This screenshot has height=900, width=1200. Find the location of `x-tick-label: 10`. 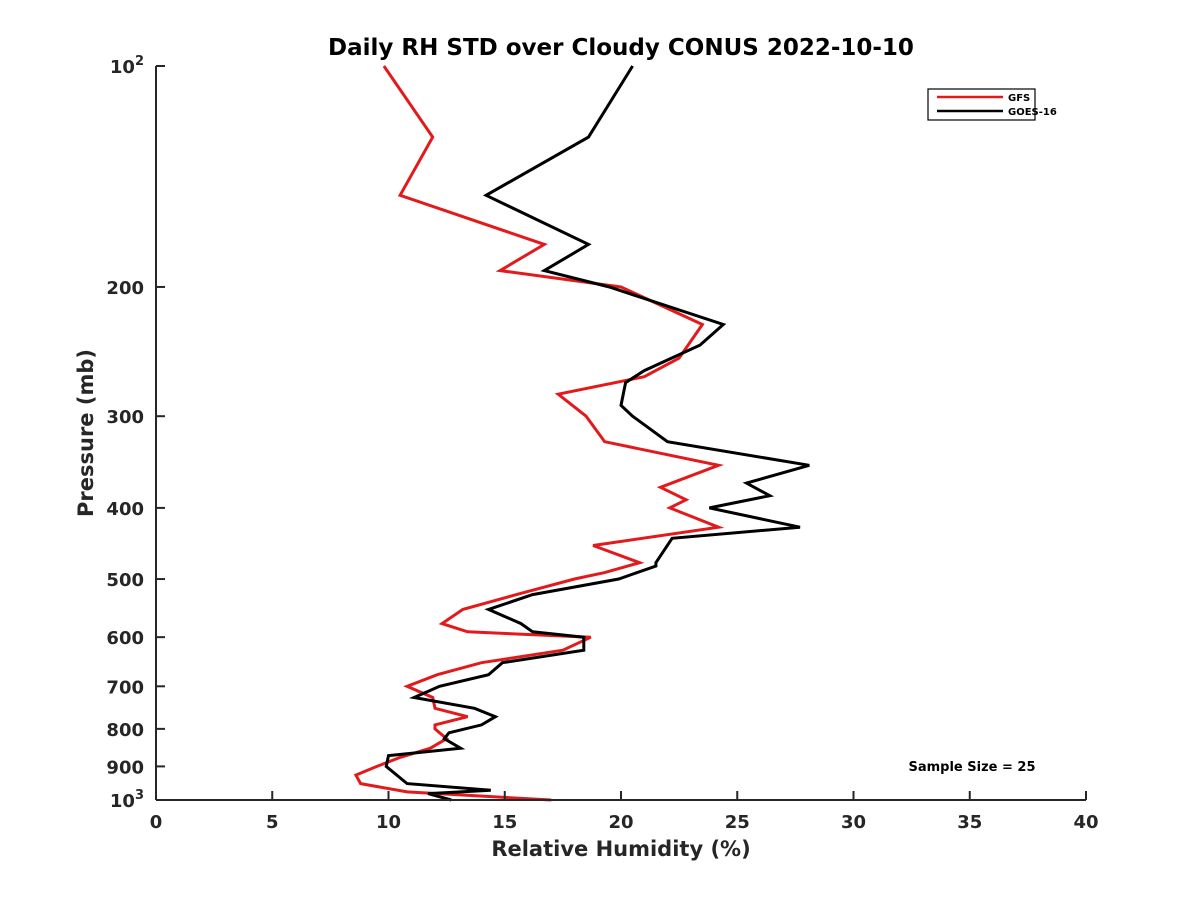

x-tick-label: 10 is located at coordinates (388, 822).